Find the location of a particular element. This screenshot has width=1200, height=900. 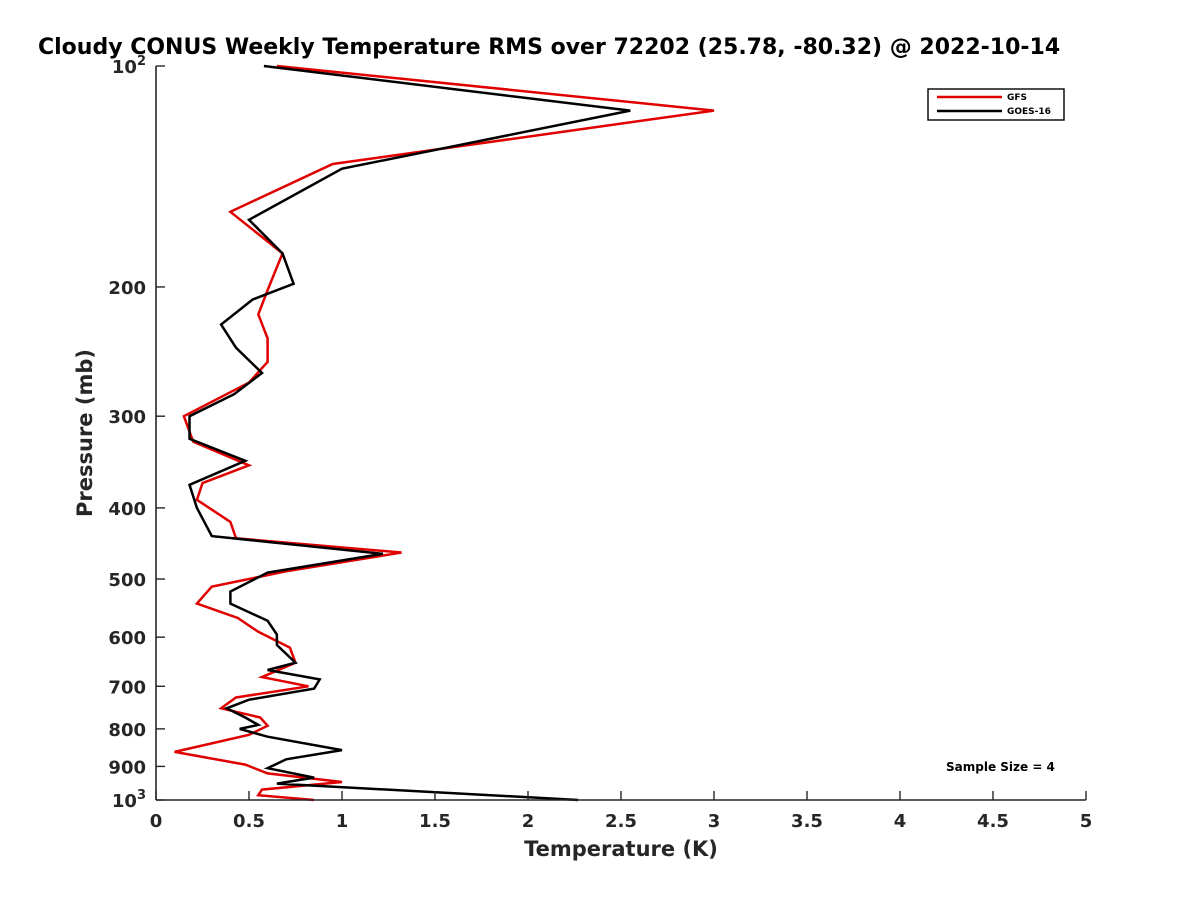

x-tick-label: 1 is located at coordinates (342, 821).